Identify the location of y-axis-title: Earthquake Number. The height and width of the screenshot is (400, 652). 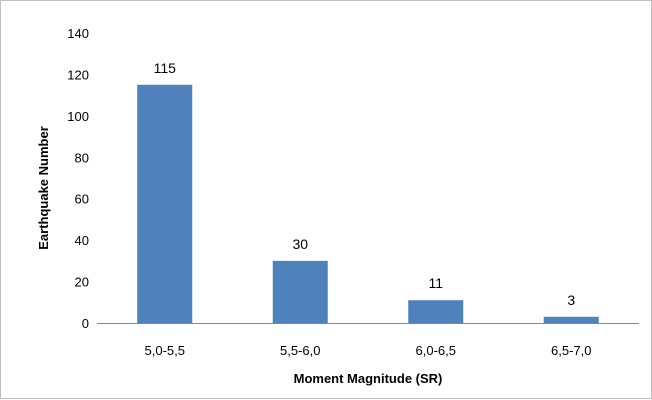
(43, 188).